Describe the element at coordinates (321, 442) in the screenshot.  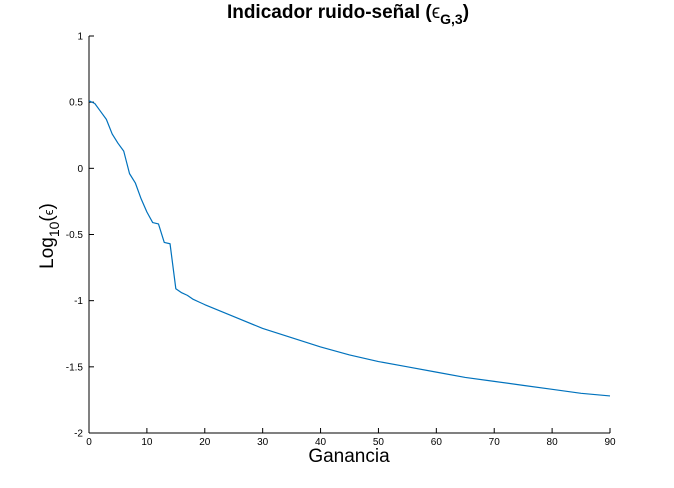
I see `x-tick-label: 40` at that location.